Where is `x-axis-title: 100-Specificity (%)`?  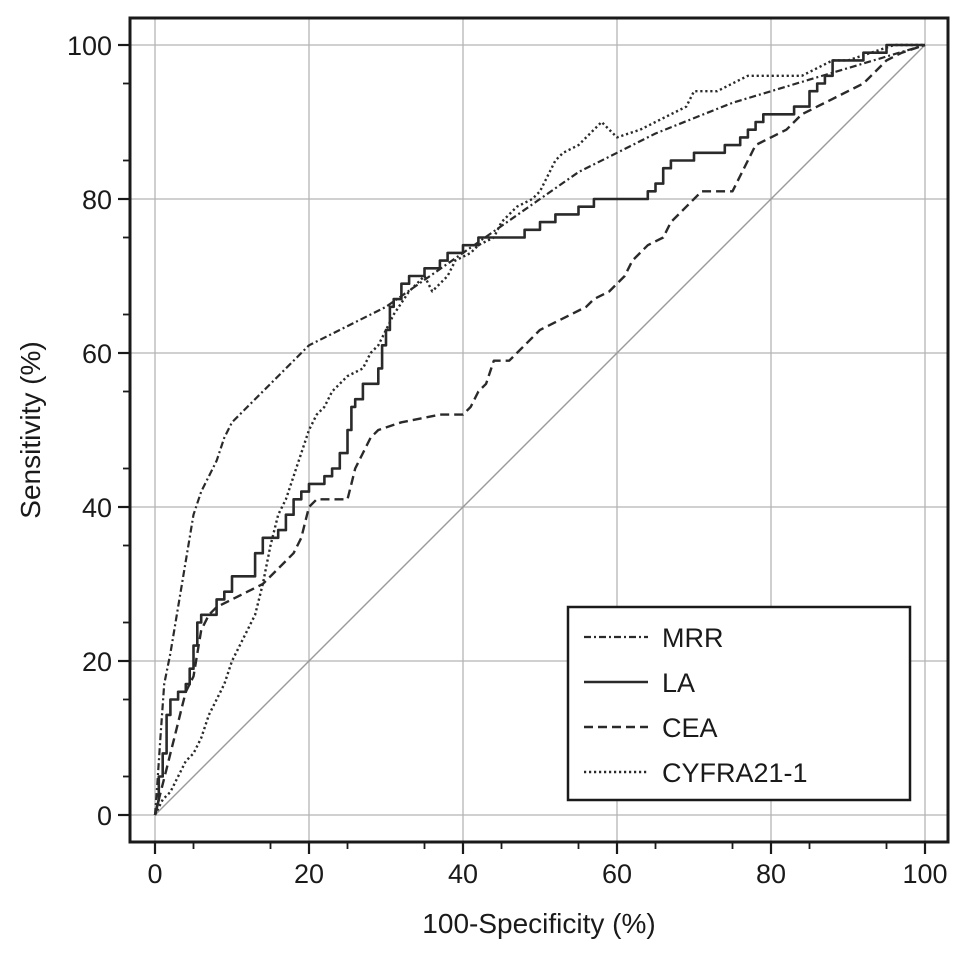 x-axis-title: 100-Specificity (%) is located at coordinates (538, 923).